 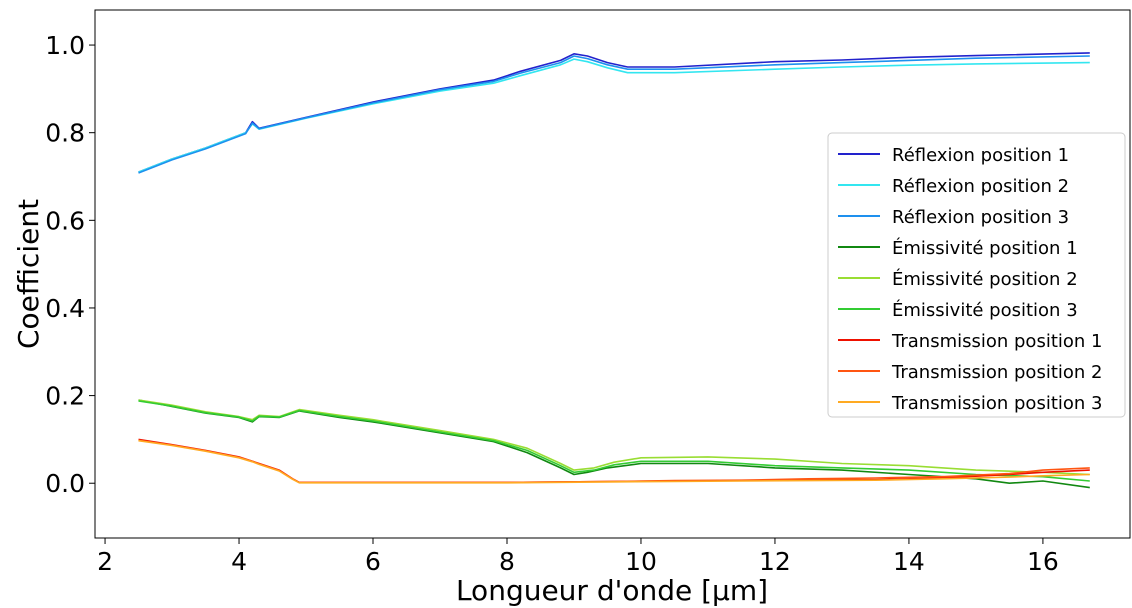 What do you see at coordinates (1043, 561) in the screenshot?
I see `x-tick-label: 16` at bounding box center [1043, 561].